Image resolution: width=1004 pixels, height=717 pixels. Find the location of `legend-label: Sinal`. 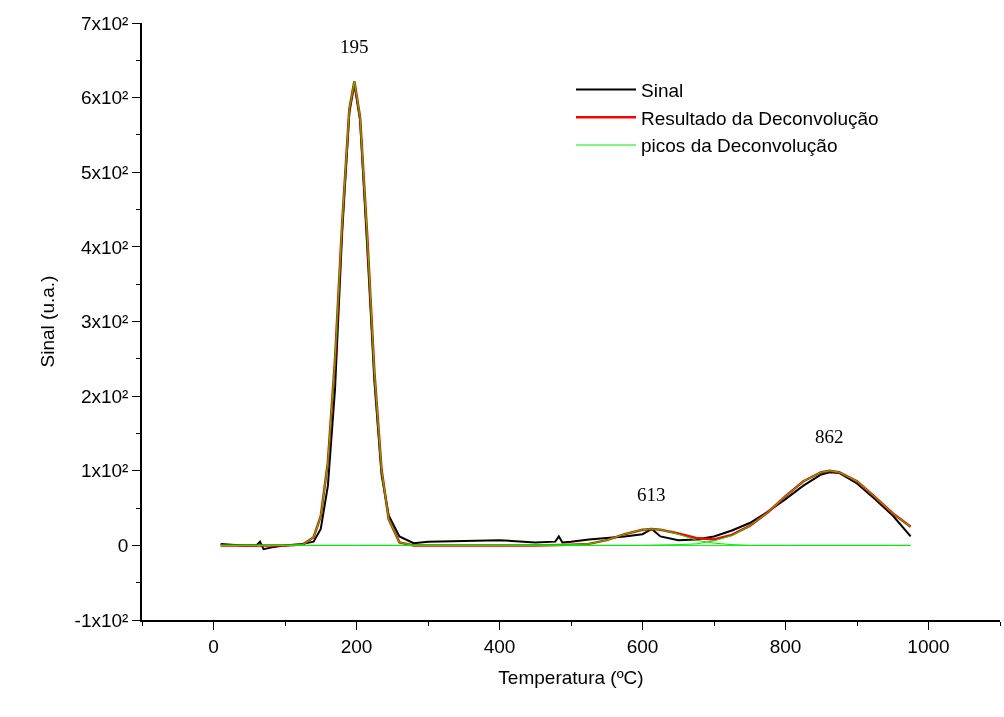

legend-label: Sinal is located at coordinates (662, 91).